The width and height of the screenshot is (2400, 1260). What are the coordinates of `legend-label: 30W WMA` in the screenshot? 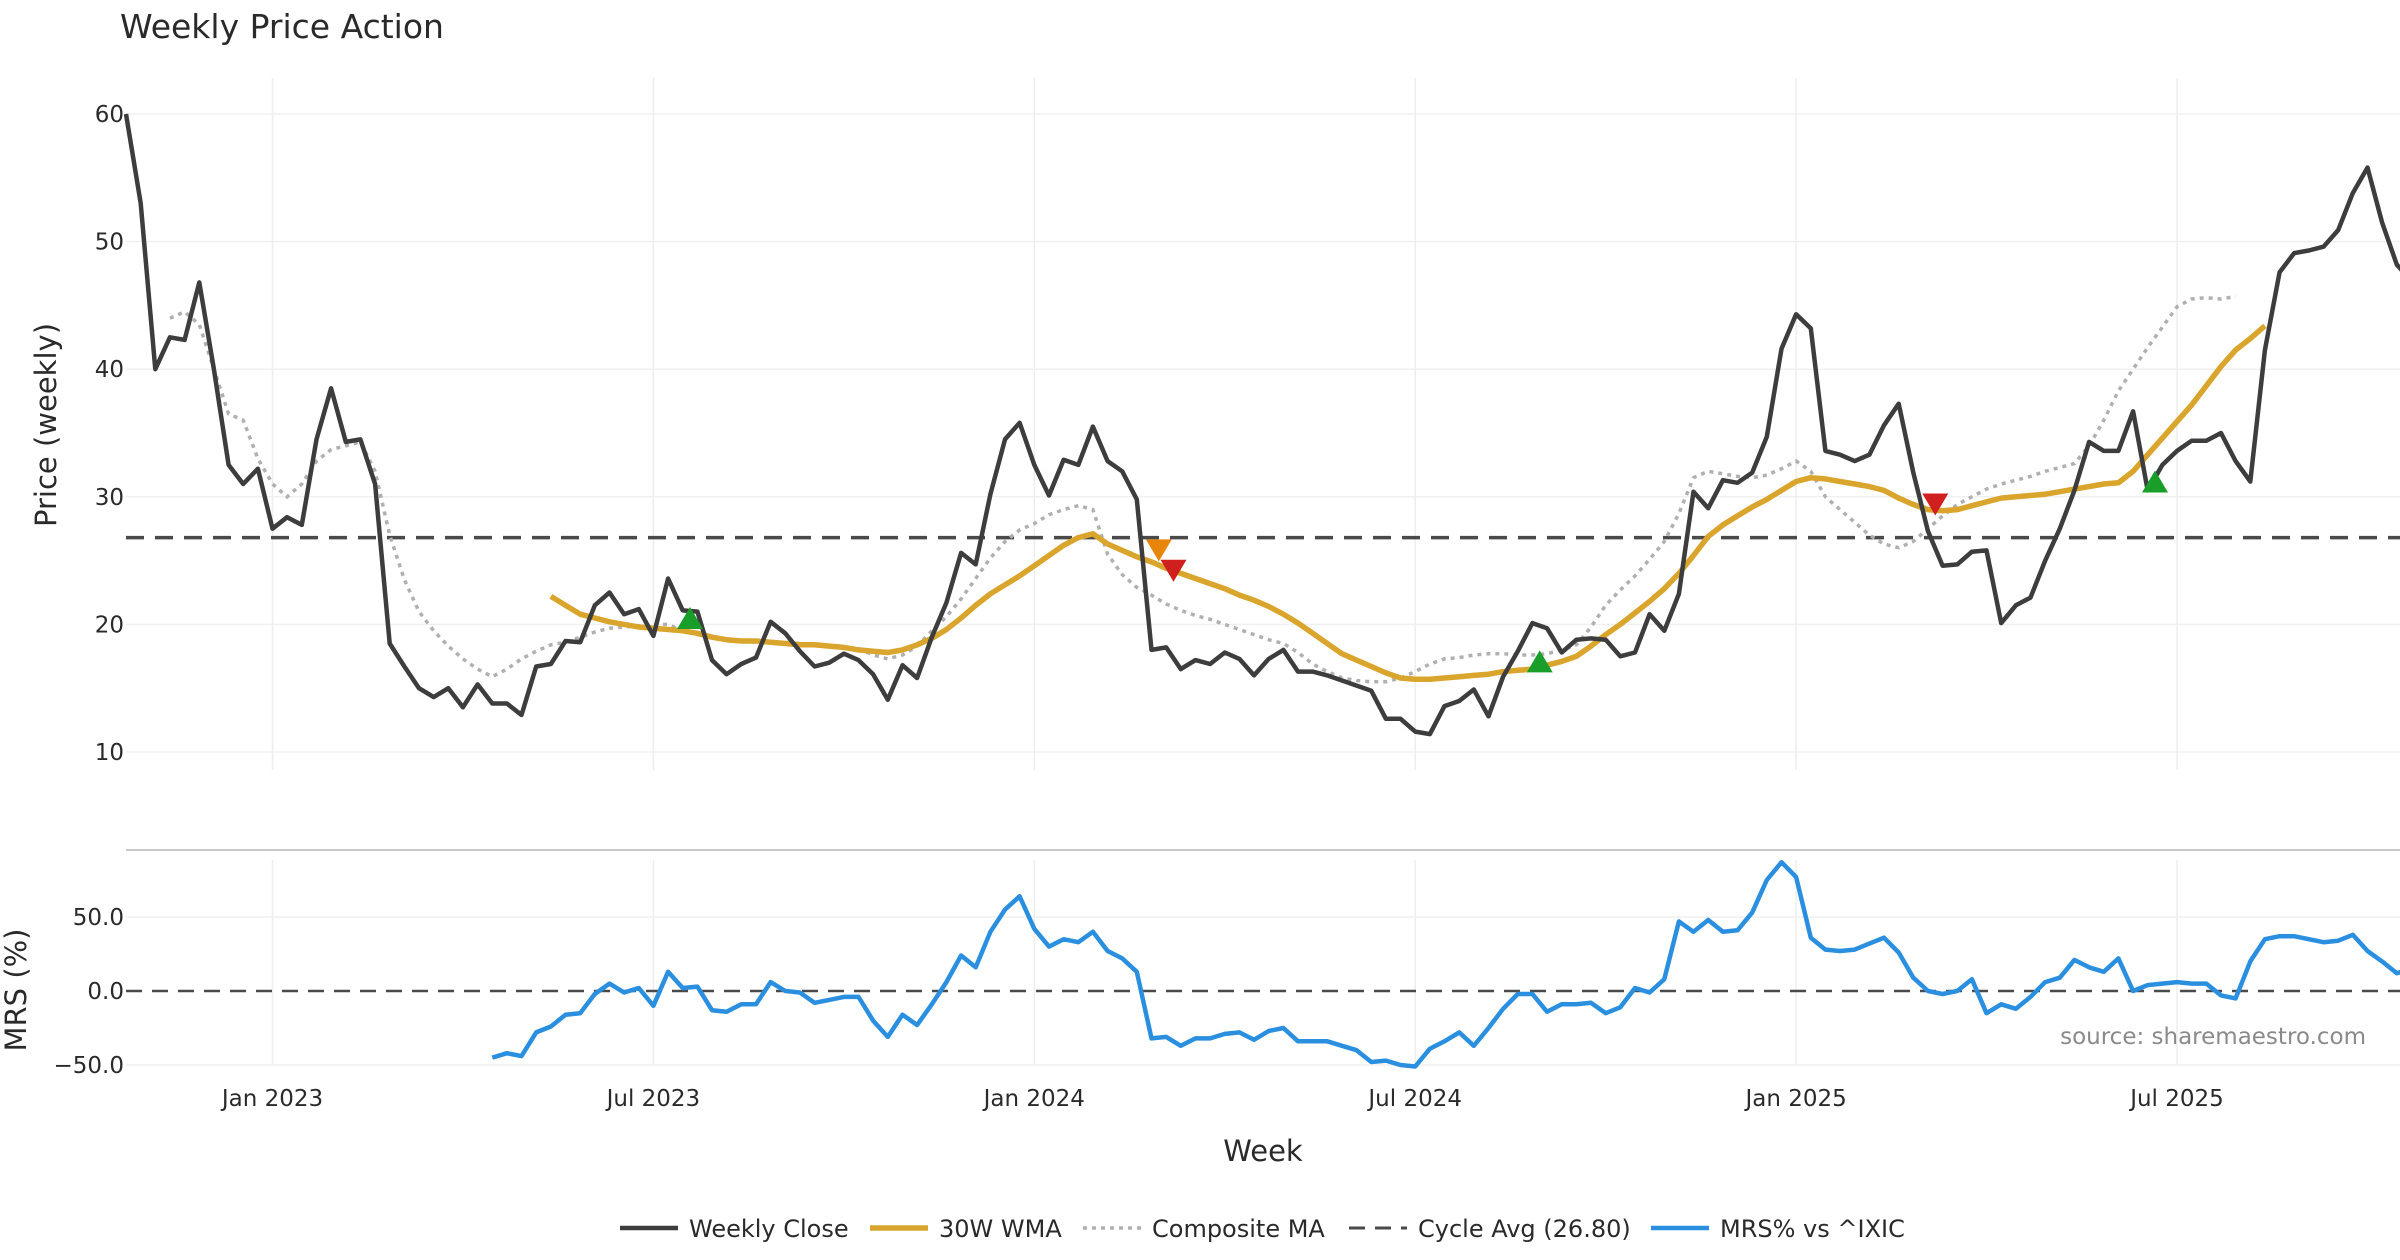 It's located at (1000, 1229).